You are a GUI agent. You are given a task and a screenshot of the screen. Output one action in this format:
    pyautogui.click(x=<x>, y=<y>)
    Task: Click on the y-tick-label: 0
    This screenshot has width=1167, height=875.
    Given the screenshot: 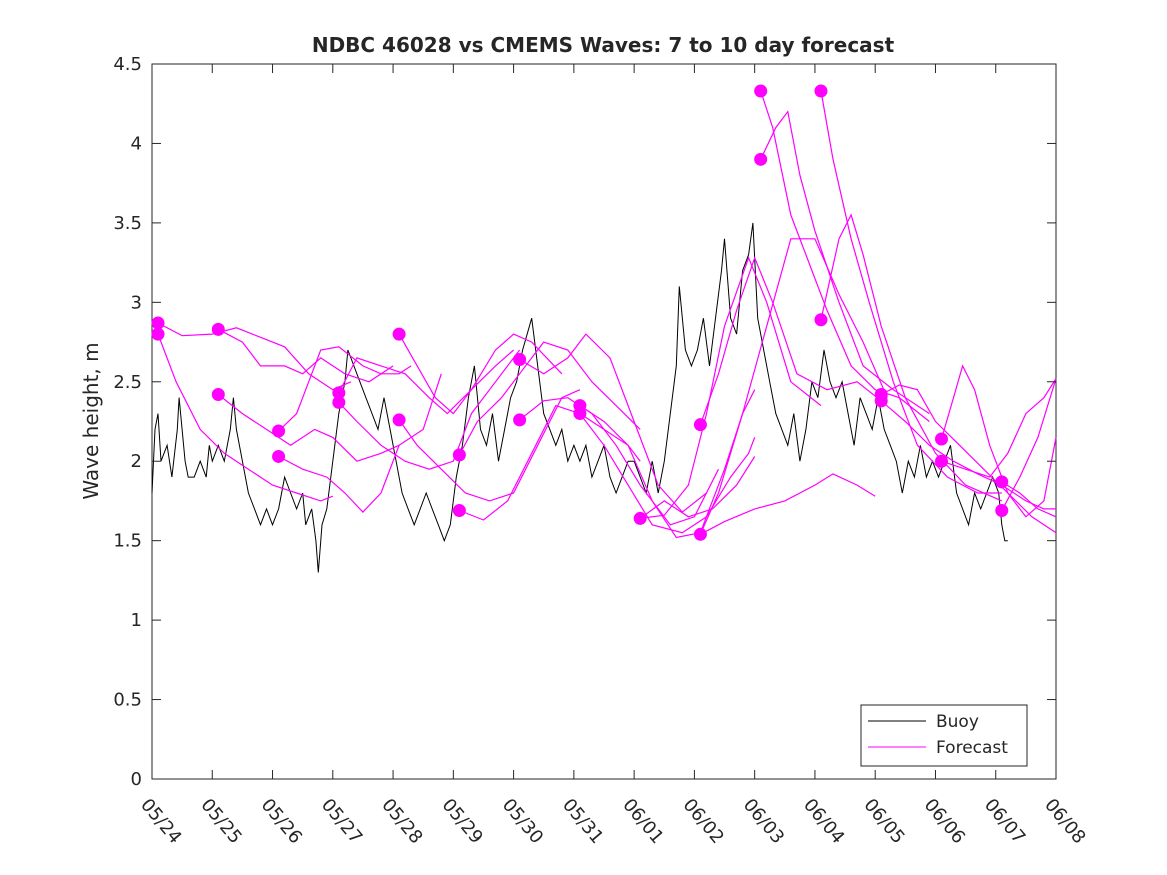 What is the action you would take?
    pyautogui.click(x=136, y=779)
    